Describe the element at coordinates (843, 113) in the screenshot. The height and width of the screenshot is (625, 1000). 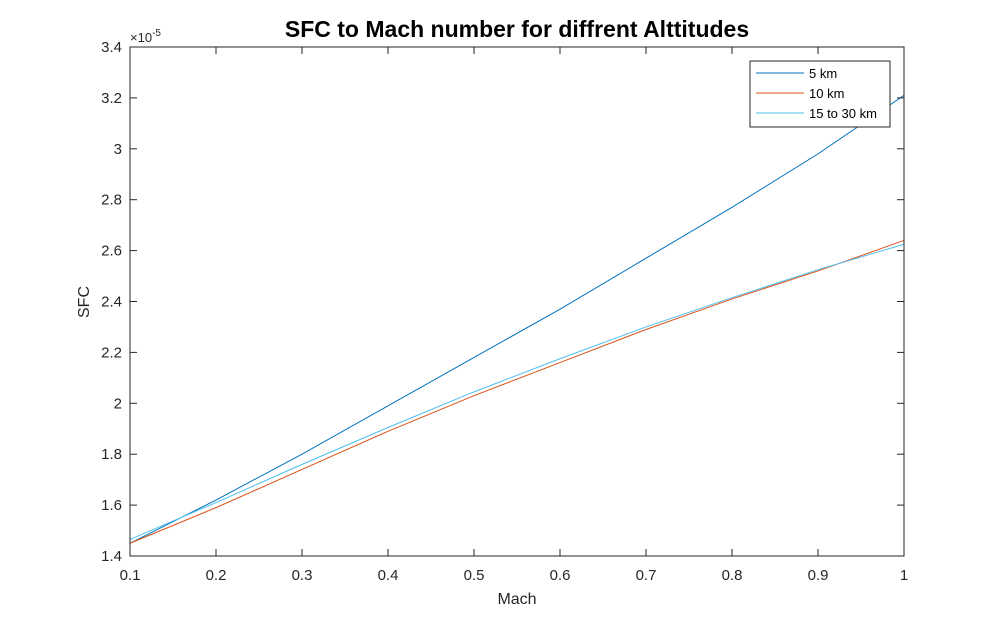
I see `legend-label-3: 15 to 30 km` at that location.